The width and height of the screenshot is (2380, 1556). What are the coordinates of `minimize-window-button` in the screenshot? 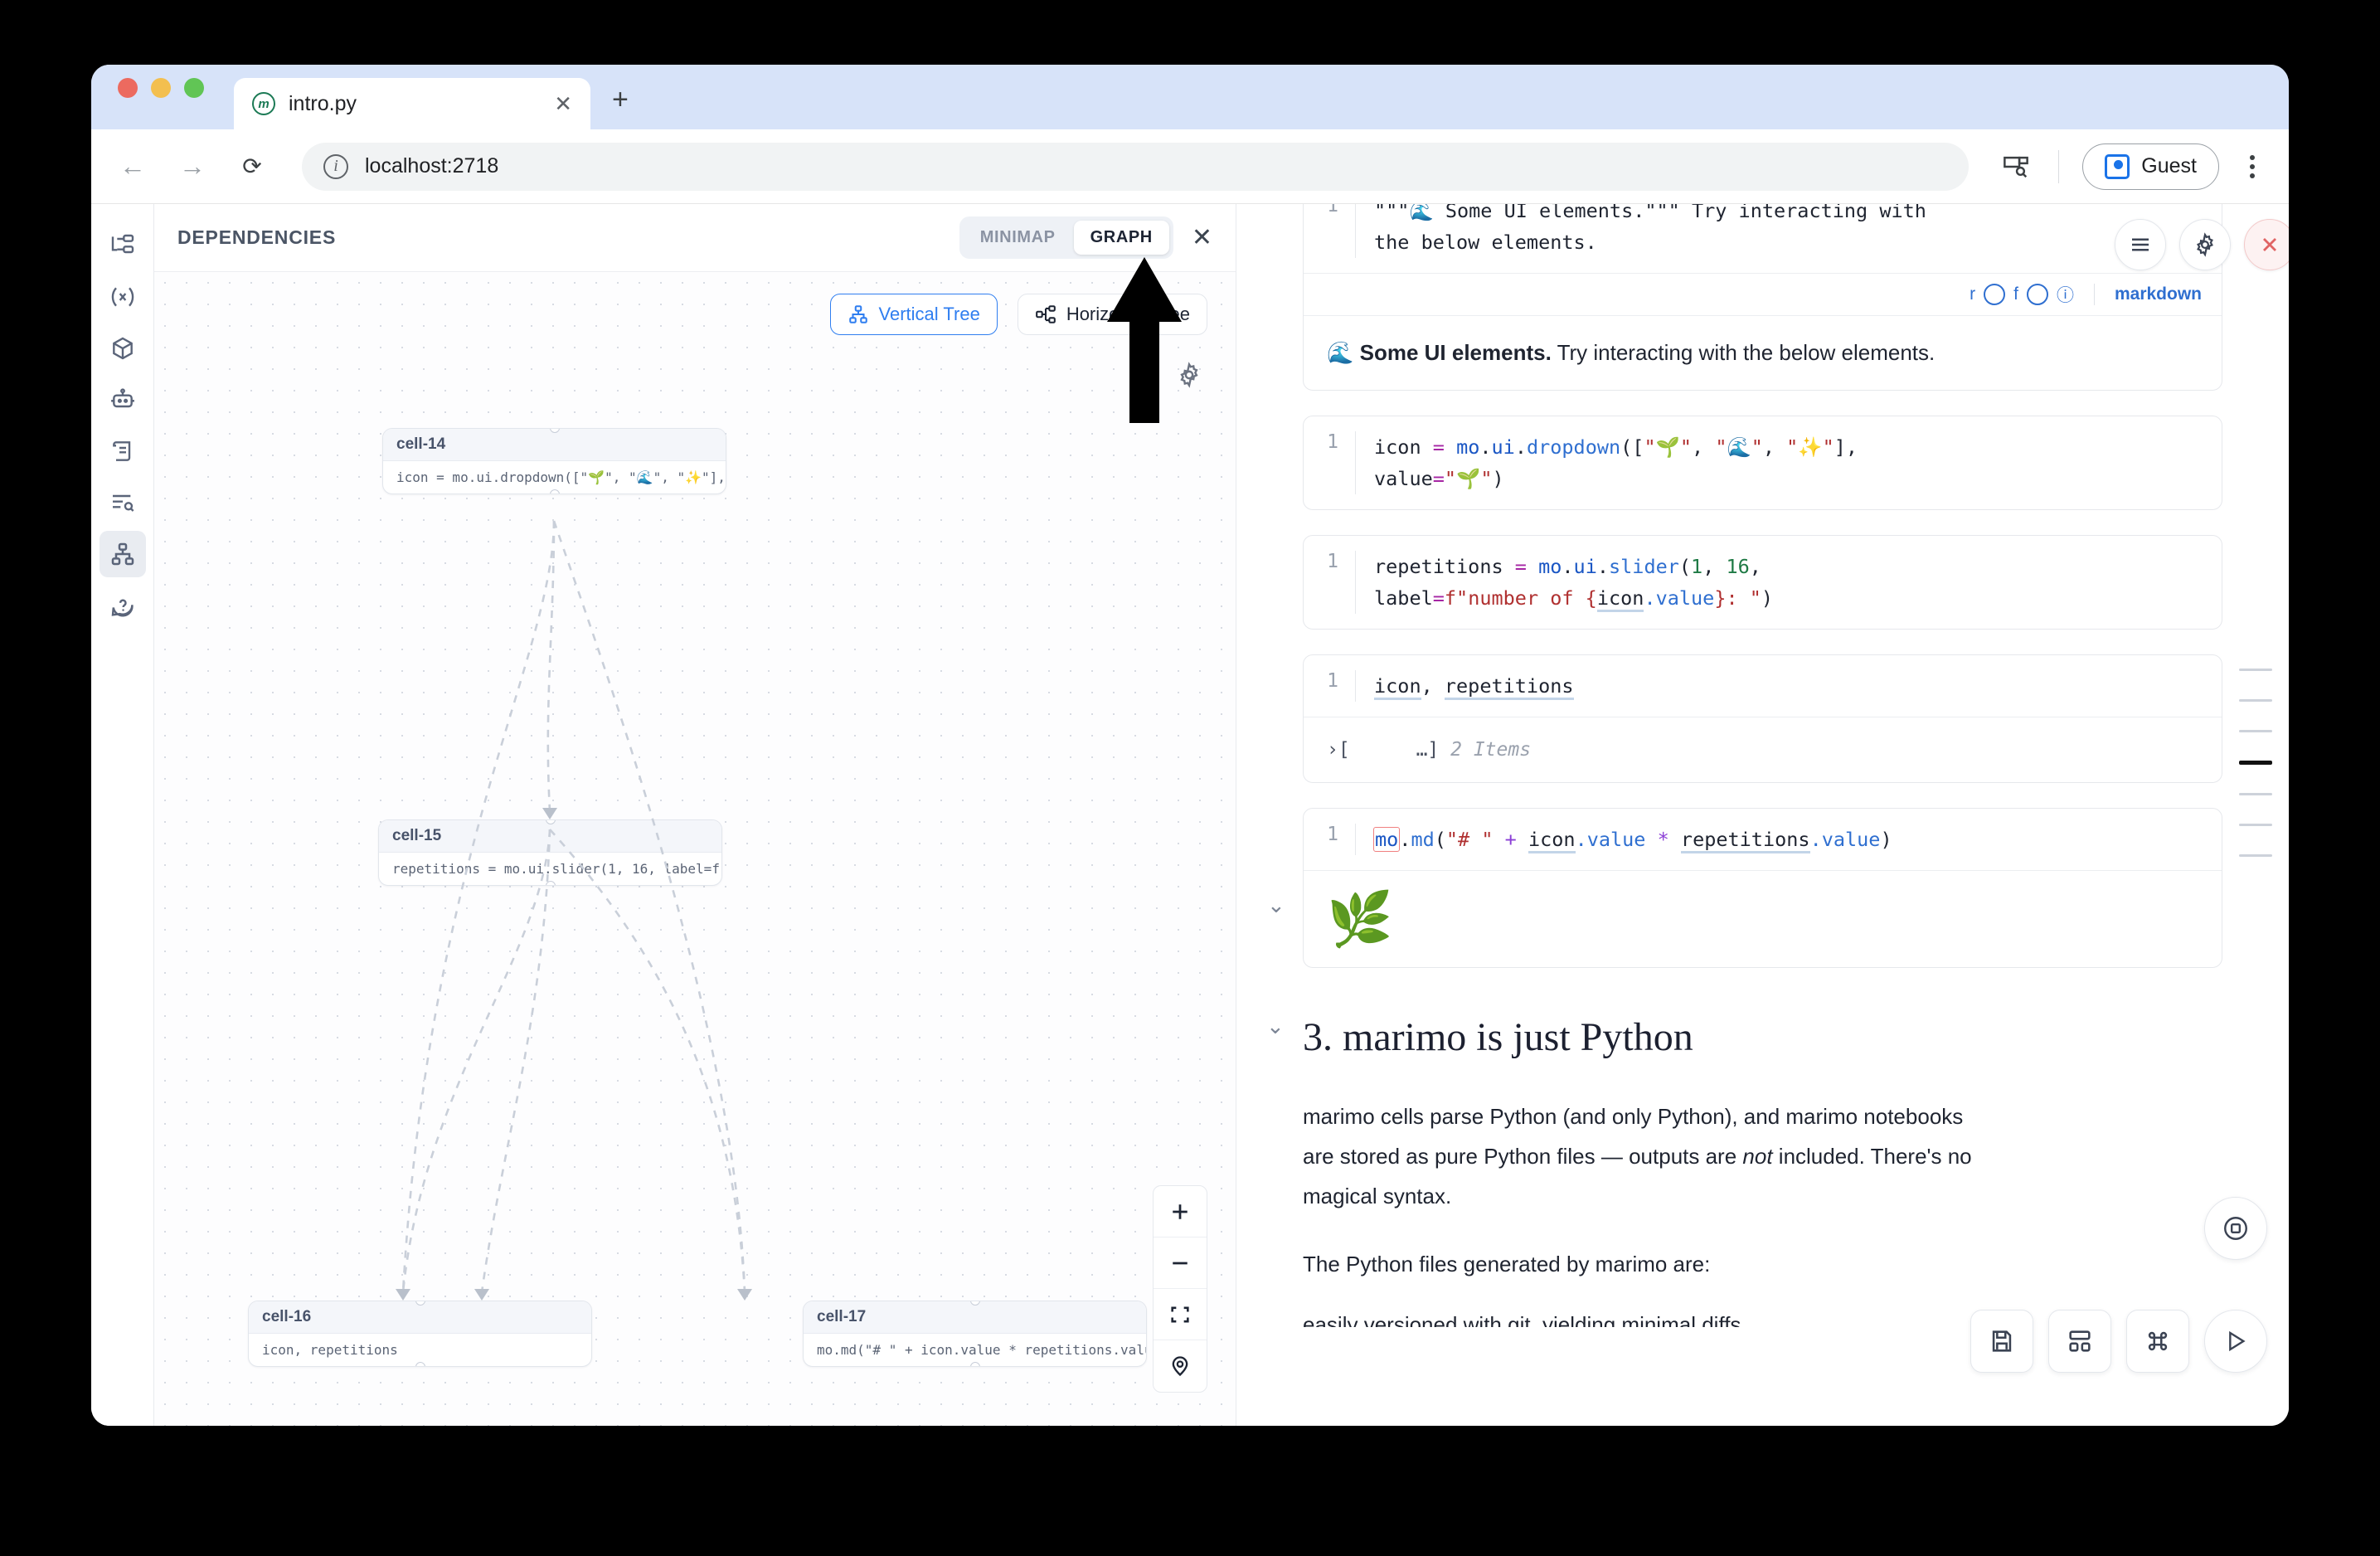 It's located at (161, 88).